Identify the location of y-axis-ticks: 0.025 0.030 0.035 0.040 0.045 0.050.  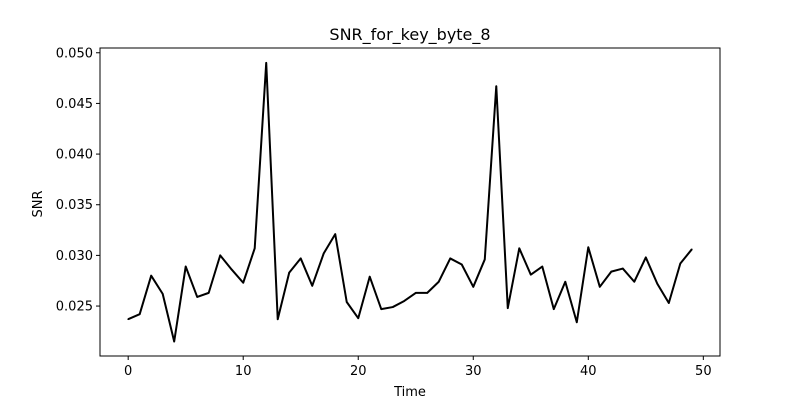
(78, 180).